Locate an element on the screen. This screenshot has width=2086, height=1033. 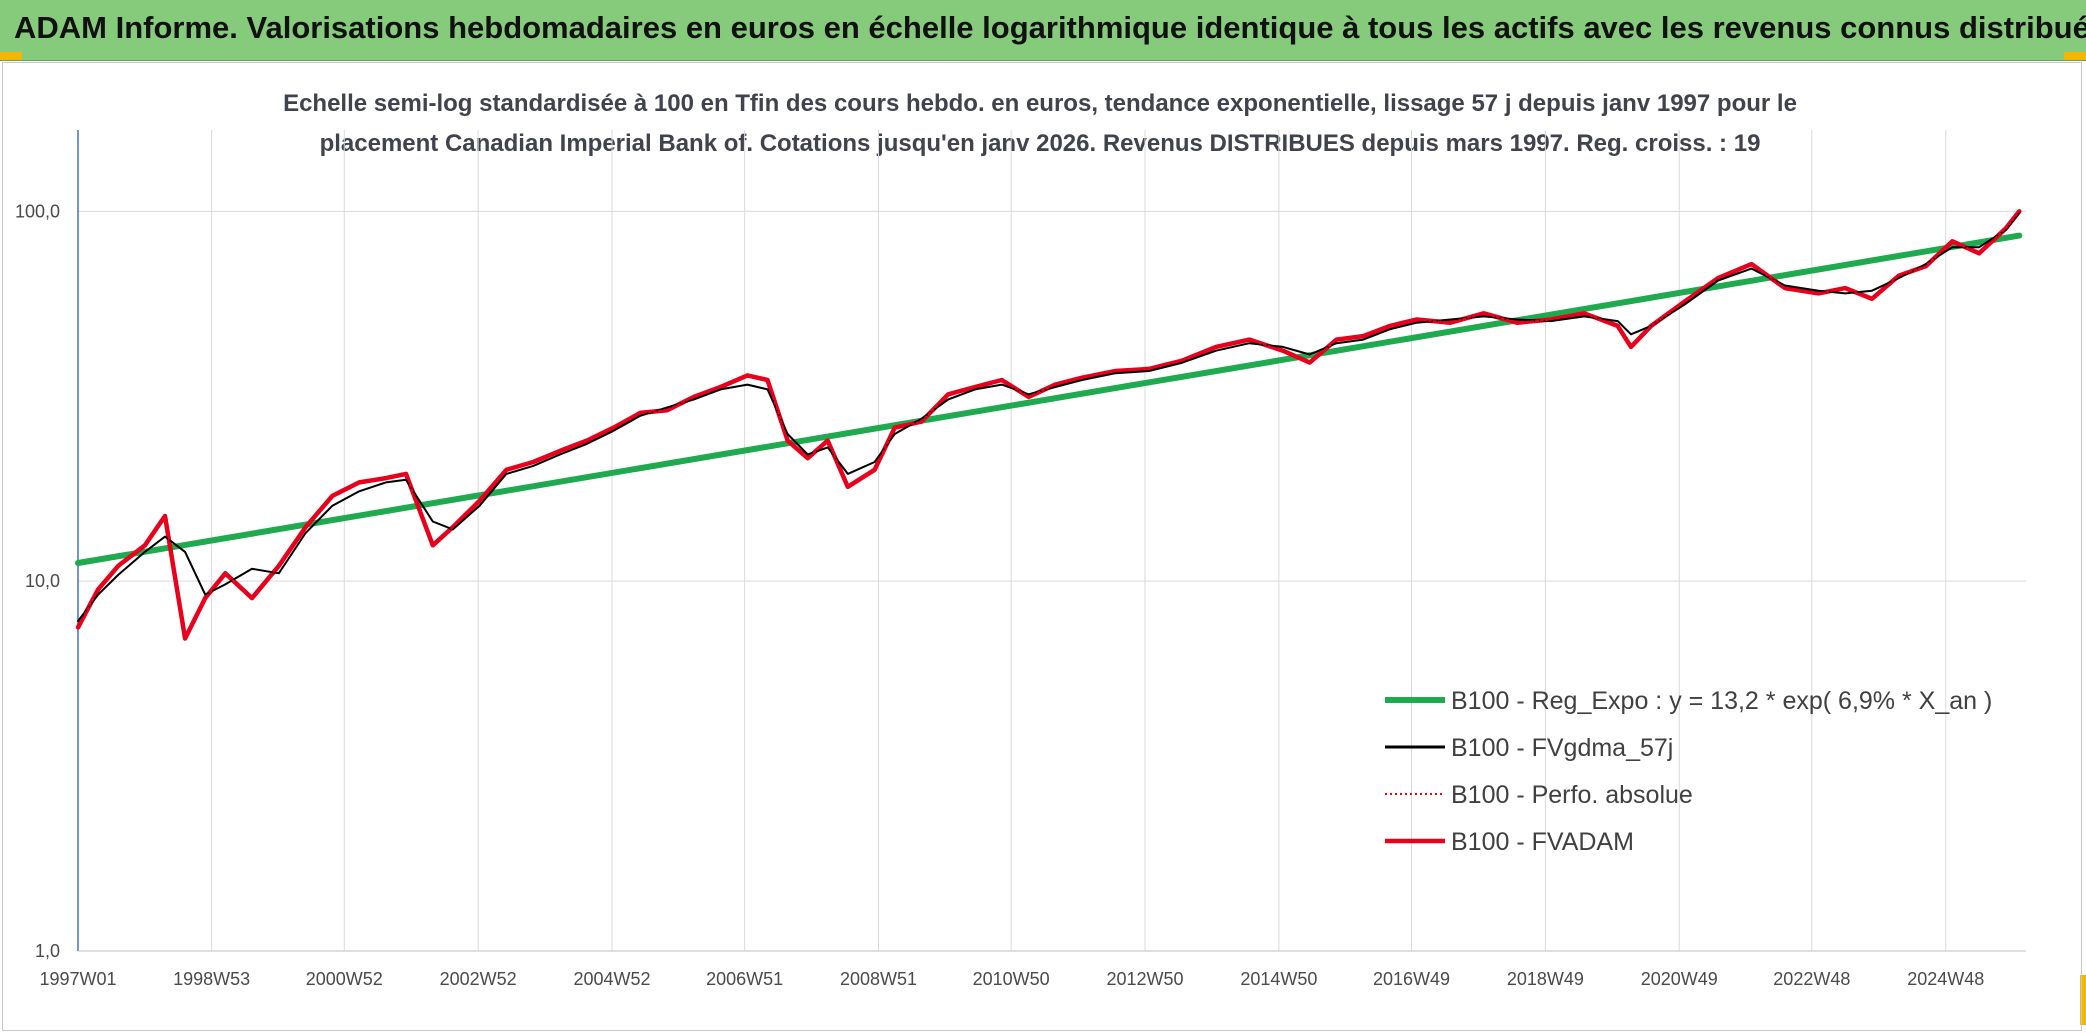
y-tick-label: 10,0 is located at coordinates (42, 581).